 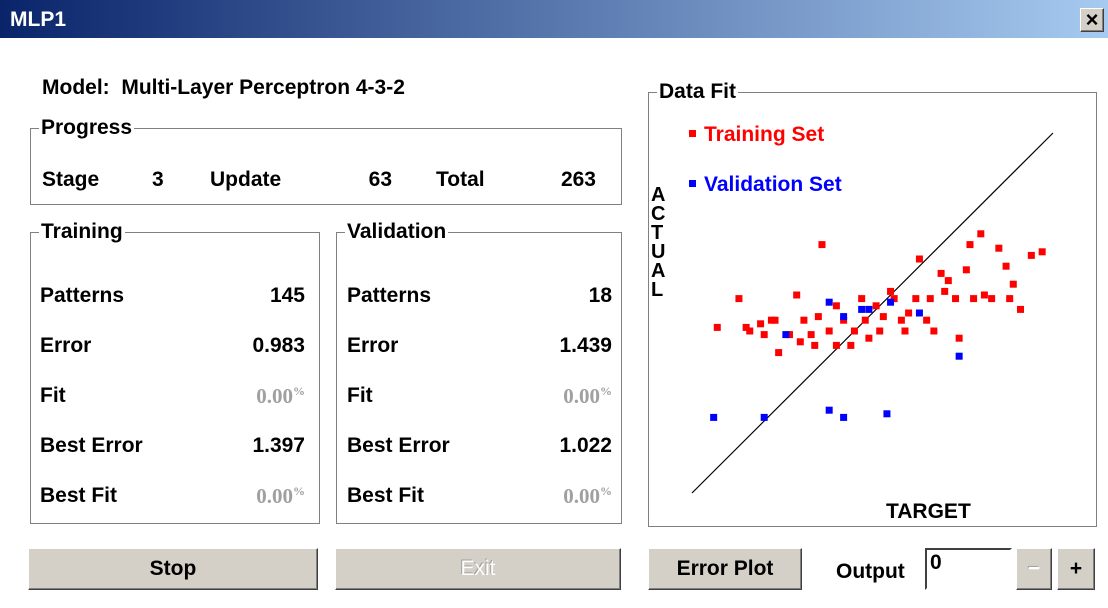 What do you see at coordinates (928, 511) in the screenshot?
I see `x-axis-label: TARGET` at bounding box center [928, 511].